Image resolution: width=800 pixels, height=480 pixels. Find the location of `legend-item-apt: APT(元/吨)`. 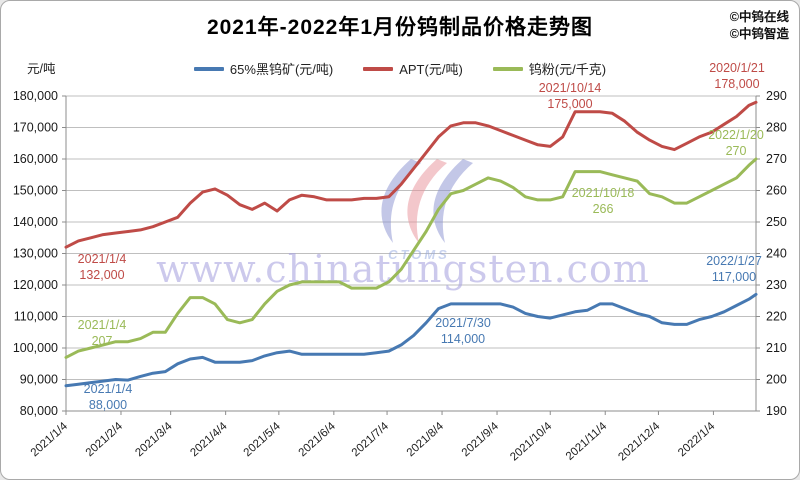

legend-item-apt: APT(元/吨) is located at coordinates (413, 68).